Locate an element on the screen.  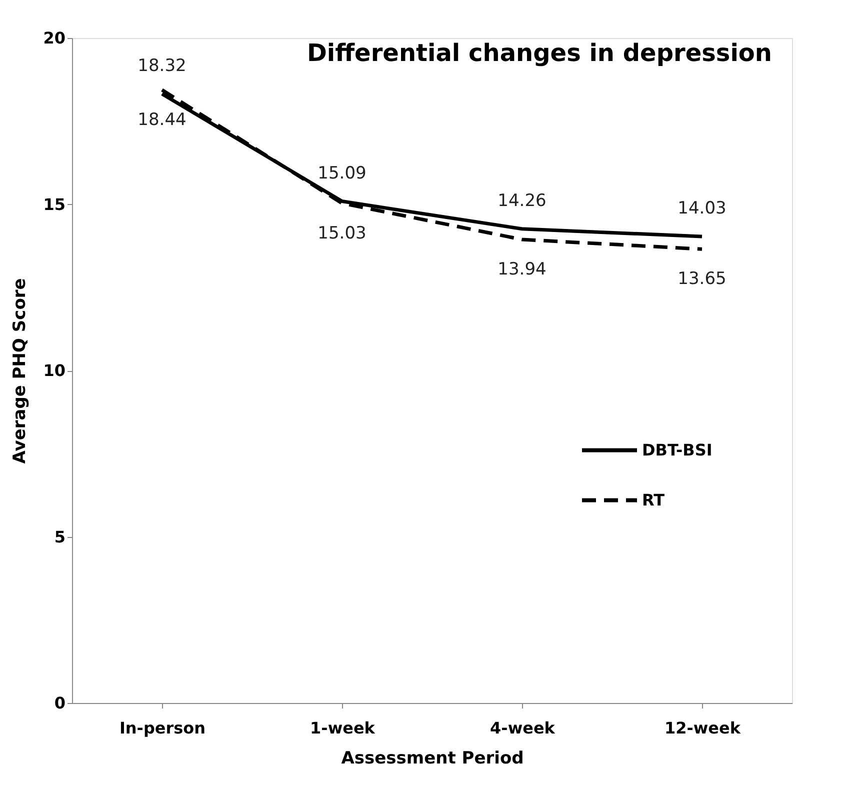
x-tick-label: 4-week is located at coordinates (523, 728).